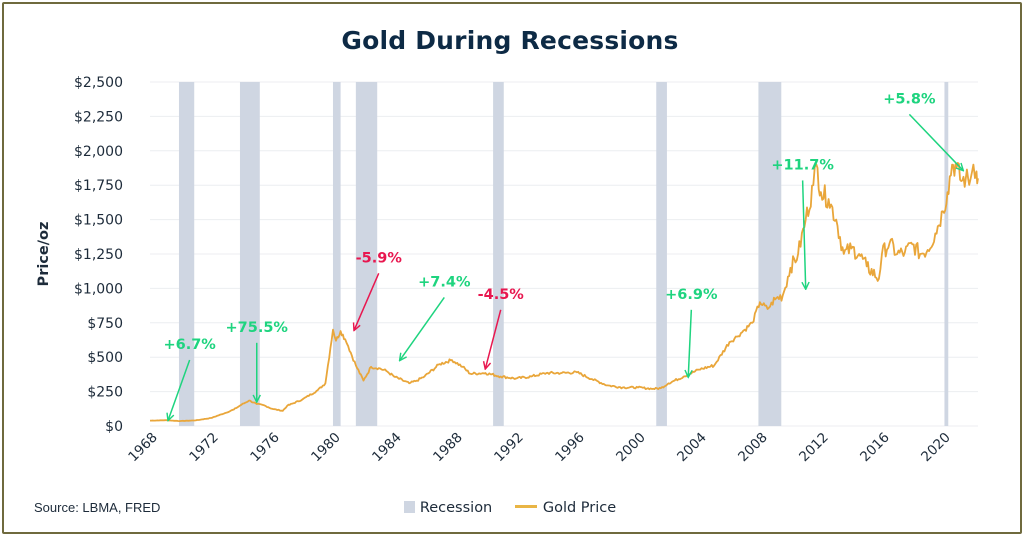 The height and width of the screenshot is (536, 1024). Describe the element at coordinates (909, 99) in the screenshot. I see `annotation-label: +5.8%` at that location.